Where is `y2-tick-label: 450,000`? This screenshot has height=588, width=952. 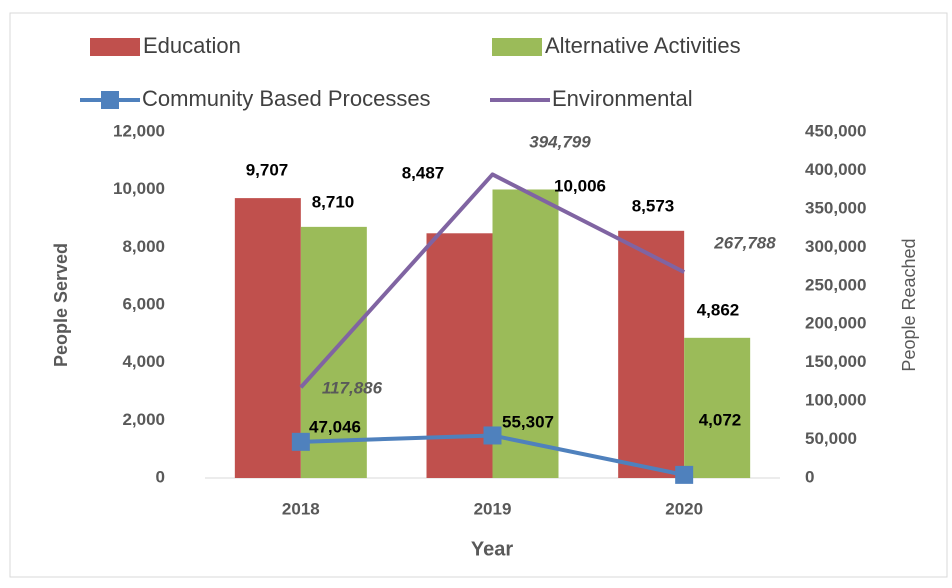
y2-tick-label: 450,000 is located at coordinates (835, 130).